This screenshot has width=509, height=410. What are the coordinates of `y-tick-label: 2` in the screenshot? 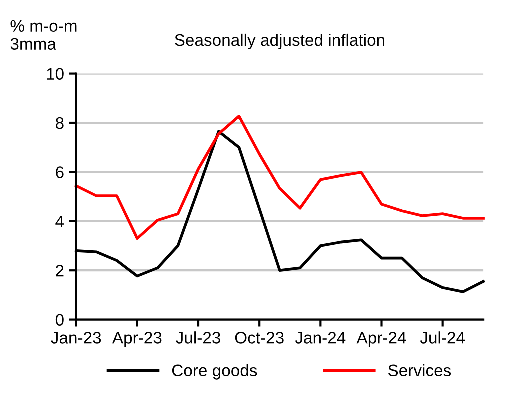 It's located at (60, 271).